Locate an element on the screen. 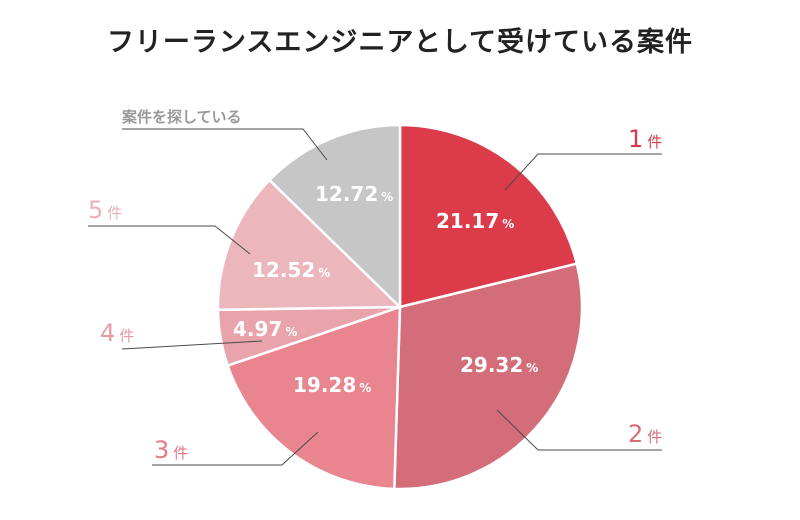  slice-percent-value: 4.97 is located at coordinates (257, 329).